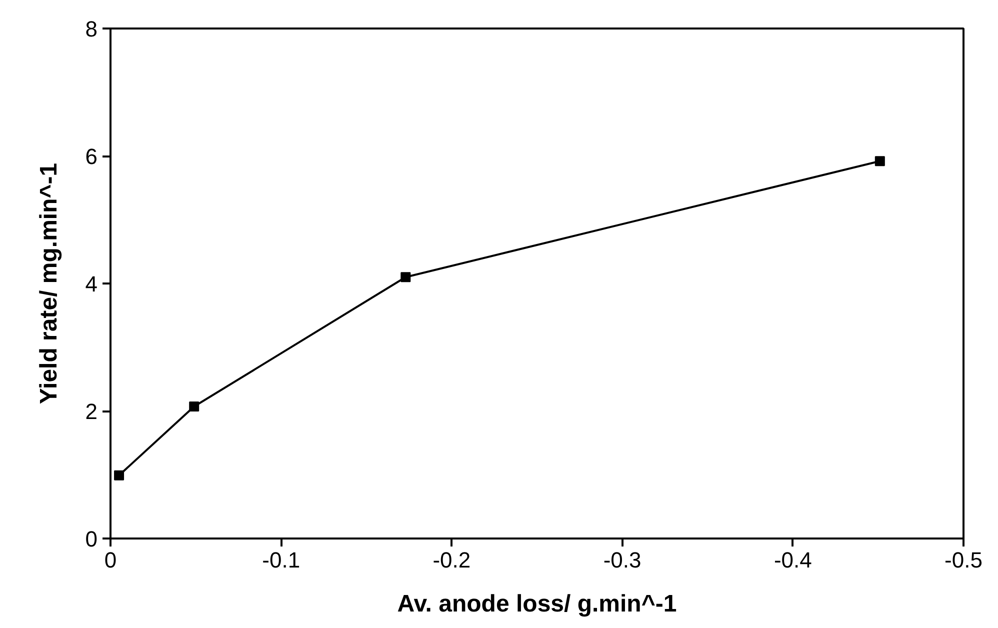  Describe the element at coordinates (281, 560) in the screenshot. I see `x-tick-label: -0.1` at that location.